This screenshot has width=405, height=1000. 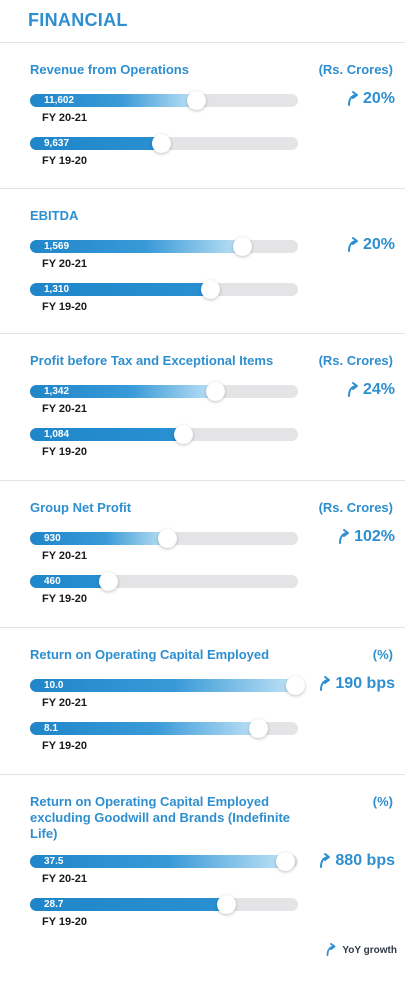 What do you see at coordinates (57, 289) in the screenshot?
I see `bar-value-label: 1,310` at bounding box center [57, 289].